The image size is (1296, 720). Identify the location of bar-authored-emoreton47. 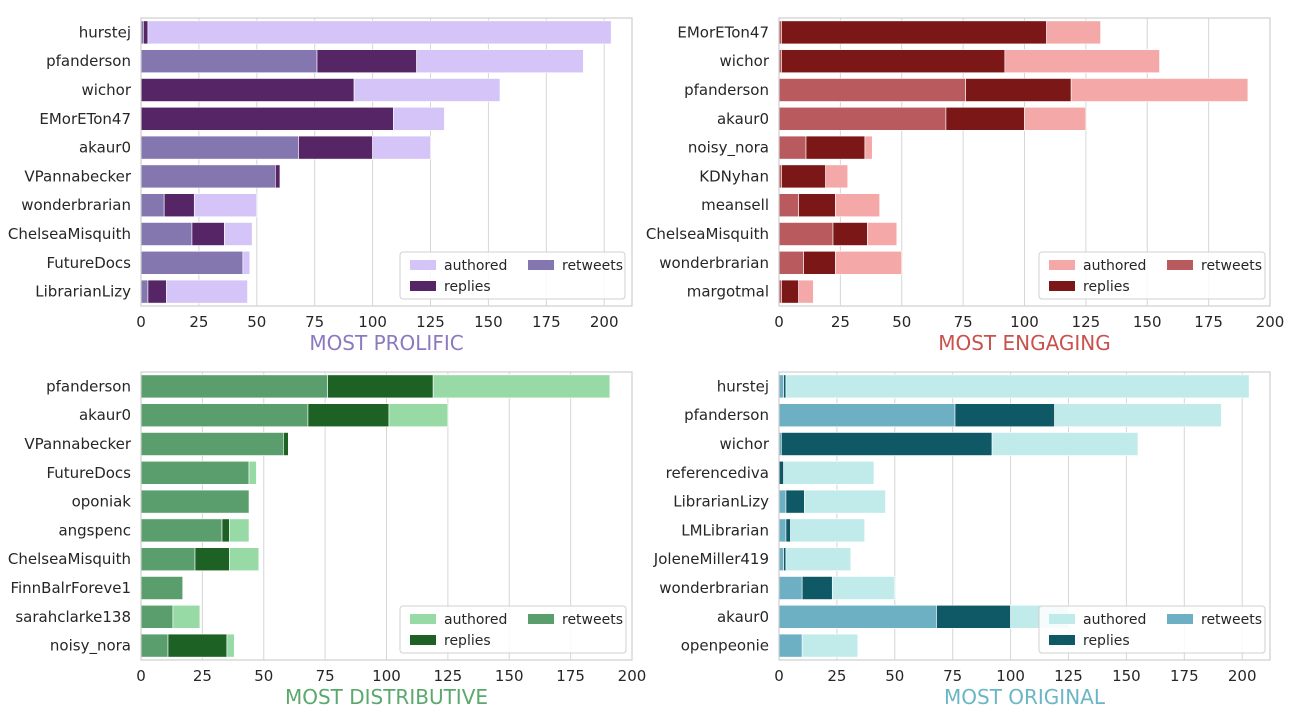
(419, 118).